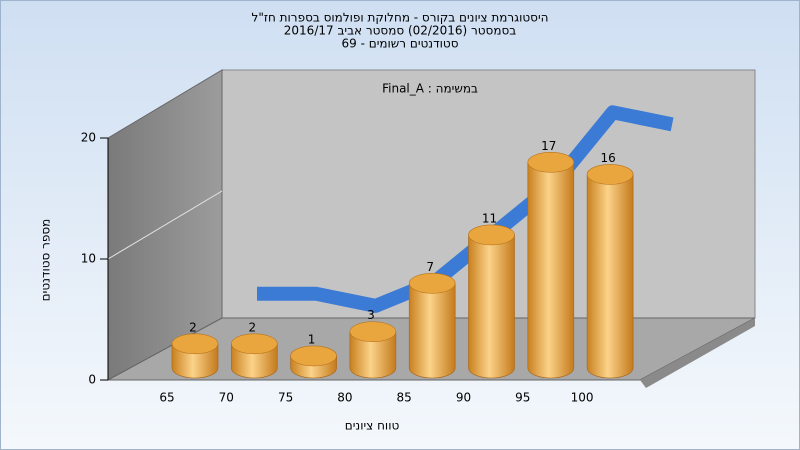 This screenshot has height=450, width=800. Describe the element at coordinates (607, 158) in the screenshot. I see `value-label: 16` at that location.